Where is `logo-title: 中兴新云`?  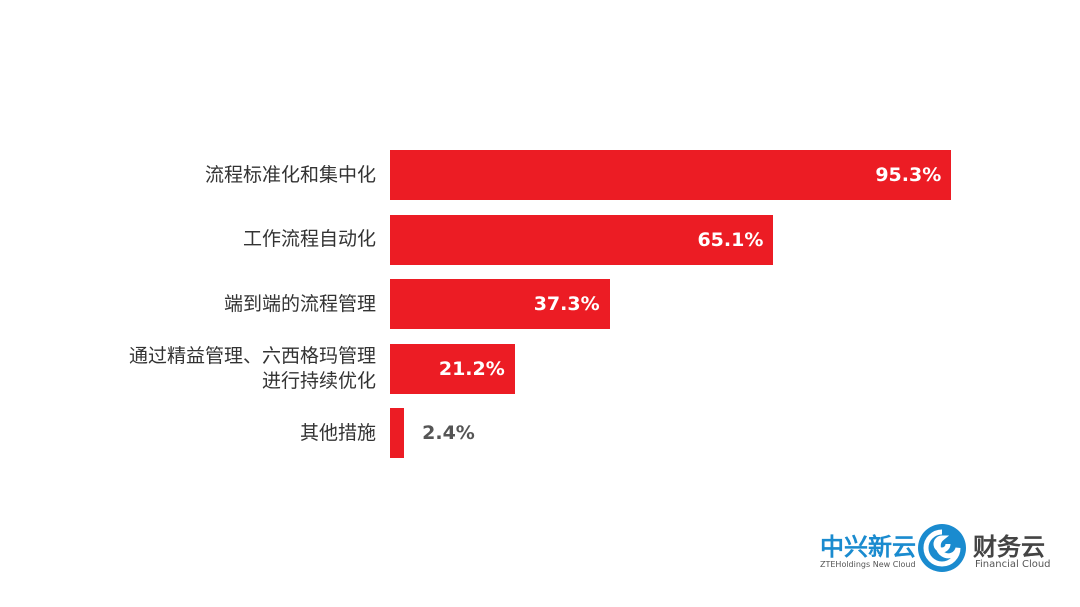
logo-title: 中兴新云 is located at coordinates (868, 547).